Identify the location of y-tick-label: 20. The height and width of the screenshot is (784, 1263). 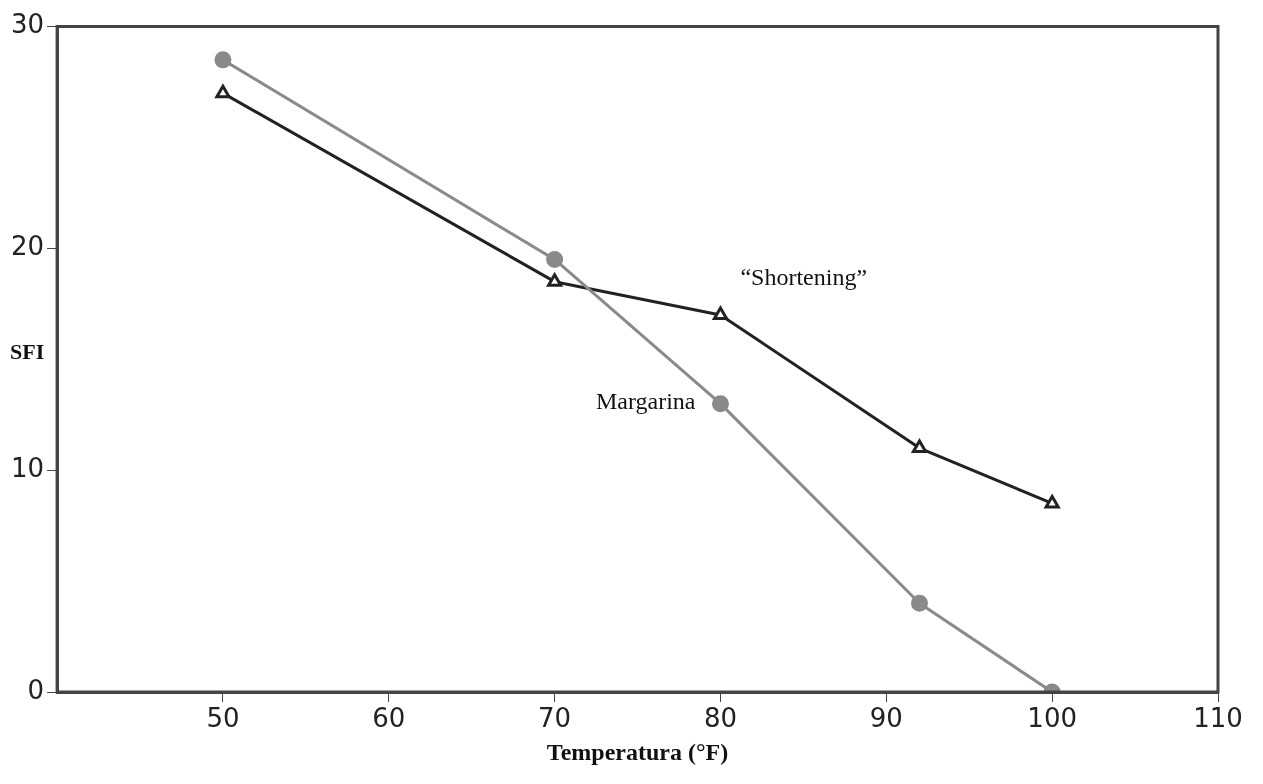
(27, 246).